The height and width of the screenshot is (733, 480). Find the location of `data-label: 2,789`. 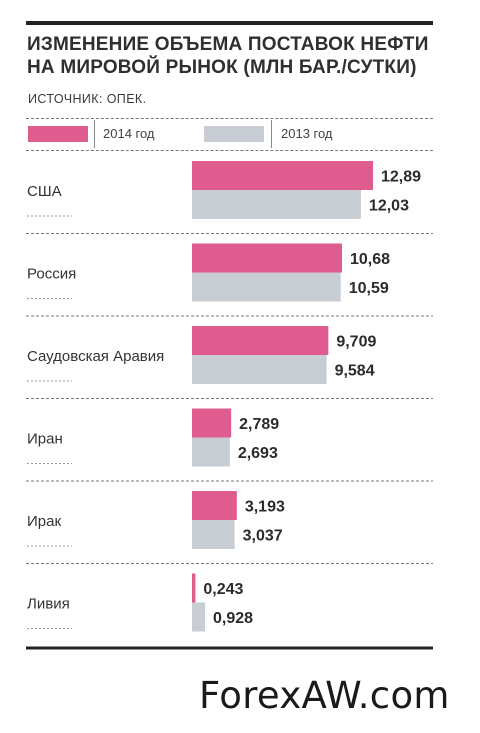

data-label: 2,789 is located at coordinates (259, 424).